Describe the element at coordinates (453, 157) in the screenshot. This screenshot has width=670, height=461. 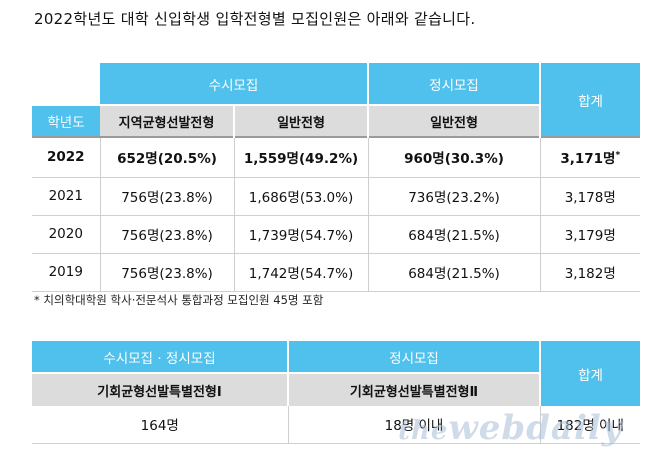
I see `general-jeongsi-cell: 960명(30.3%)` at that location.